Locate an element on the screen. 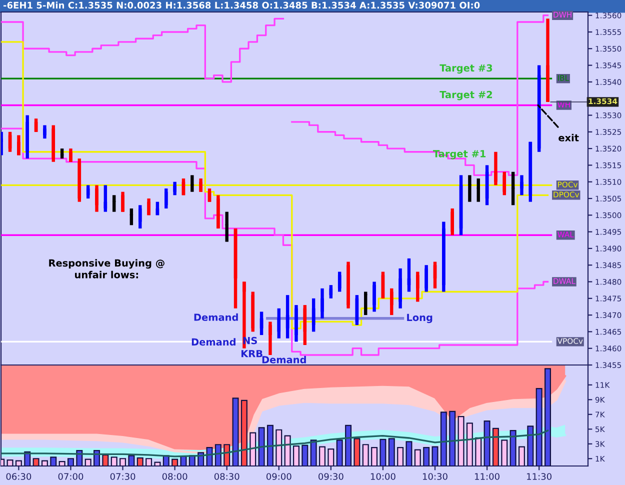  x-tick-label: 09:00 is located at coordinates (279, 476).